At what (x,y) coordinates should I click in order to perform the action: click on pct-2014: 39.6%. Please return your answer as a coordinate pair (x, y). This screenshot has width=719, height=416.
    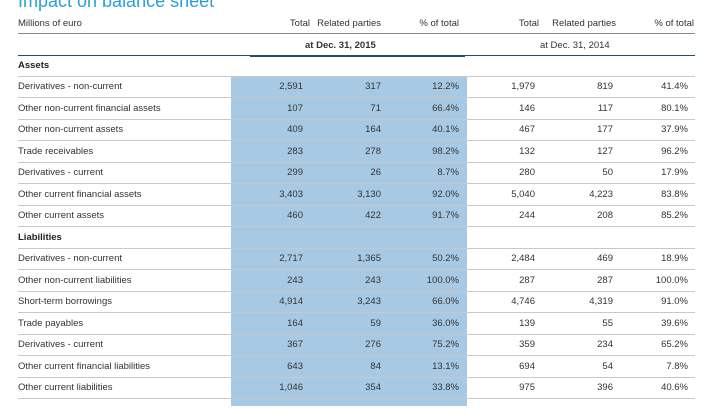
    Looking at the image, I should click on (657, 323).